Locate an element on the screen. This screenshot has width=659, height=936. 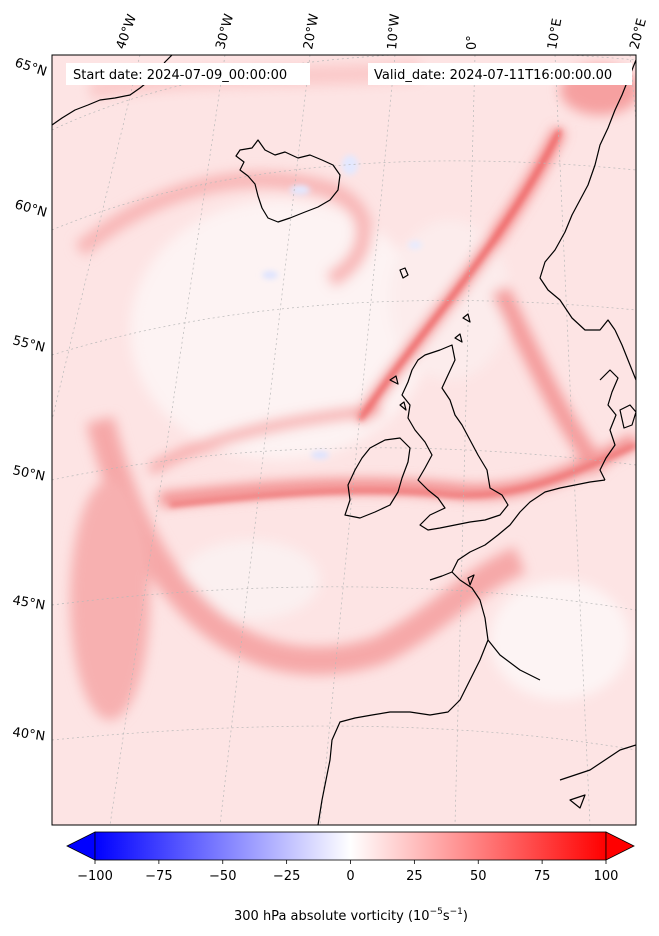
colorbar-tick-label: −75 is located at coordinates (158, 876).